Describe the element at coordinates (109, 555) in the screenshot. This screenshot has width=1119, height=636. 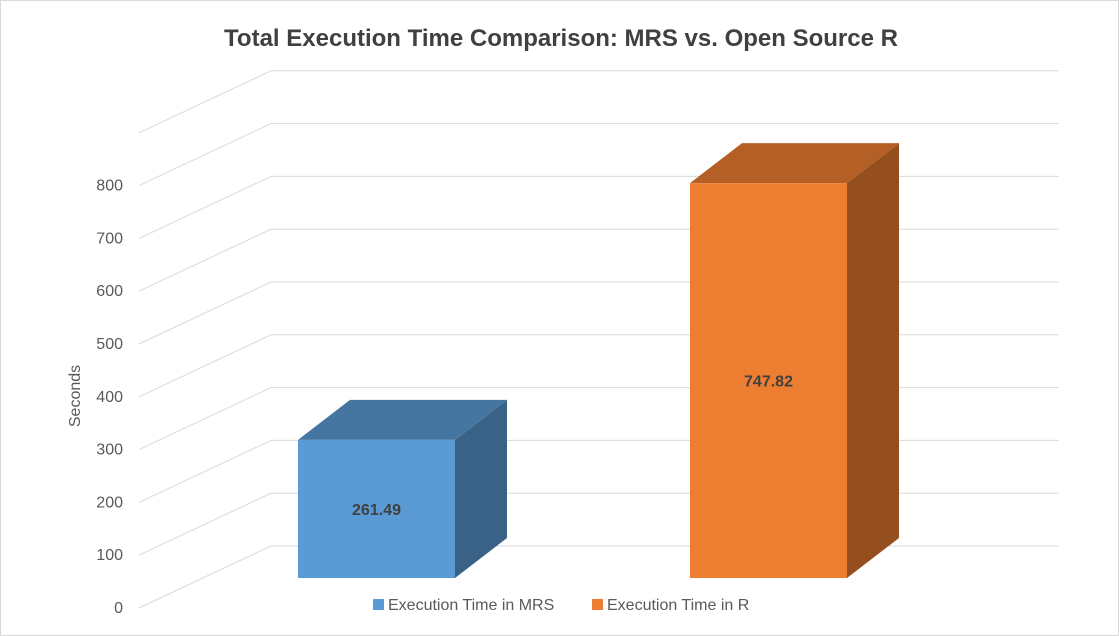
I see `y-tick-label: 100` at that location.